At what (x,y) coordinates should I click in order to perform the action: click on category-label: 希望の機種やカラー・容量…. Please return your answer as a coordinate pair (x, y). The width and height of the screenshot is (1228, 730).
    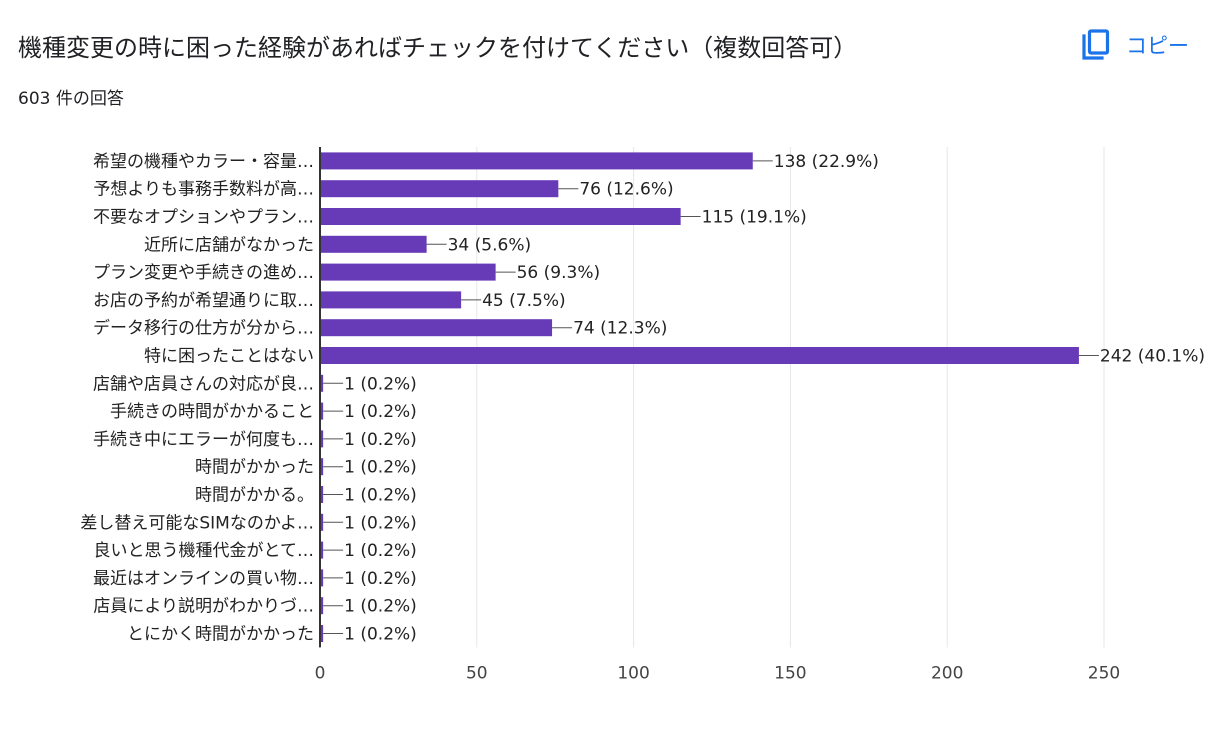
    Looking at the image, I should click on (203, 162).